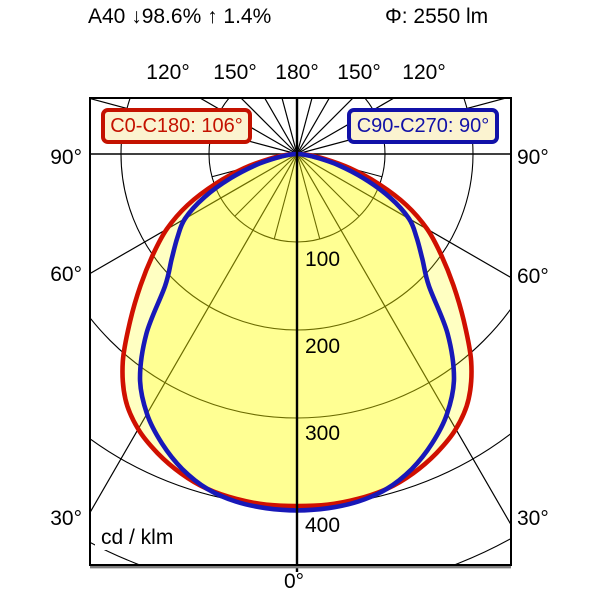  I want to click on angle-label-left-30: 30°, so click(66, 518).